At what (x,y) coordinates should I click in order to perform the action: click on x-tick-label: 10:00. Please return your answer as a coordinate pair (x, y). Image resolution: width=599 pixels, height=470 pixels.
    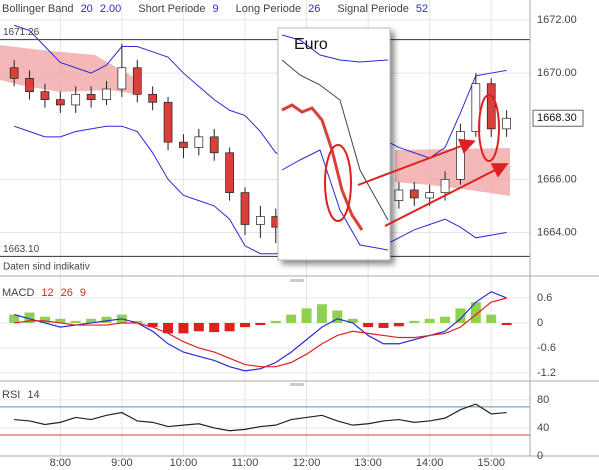
    Looking at the image, I should click on (184, 463).